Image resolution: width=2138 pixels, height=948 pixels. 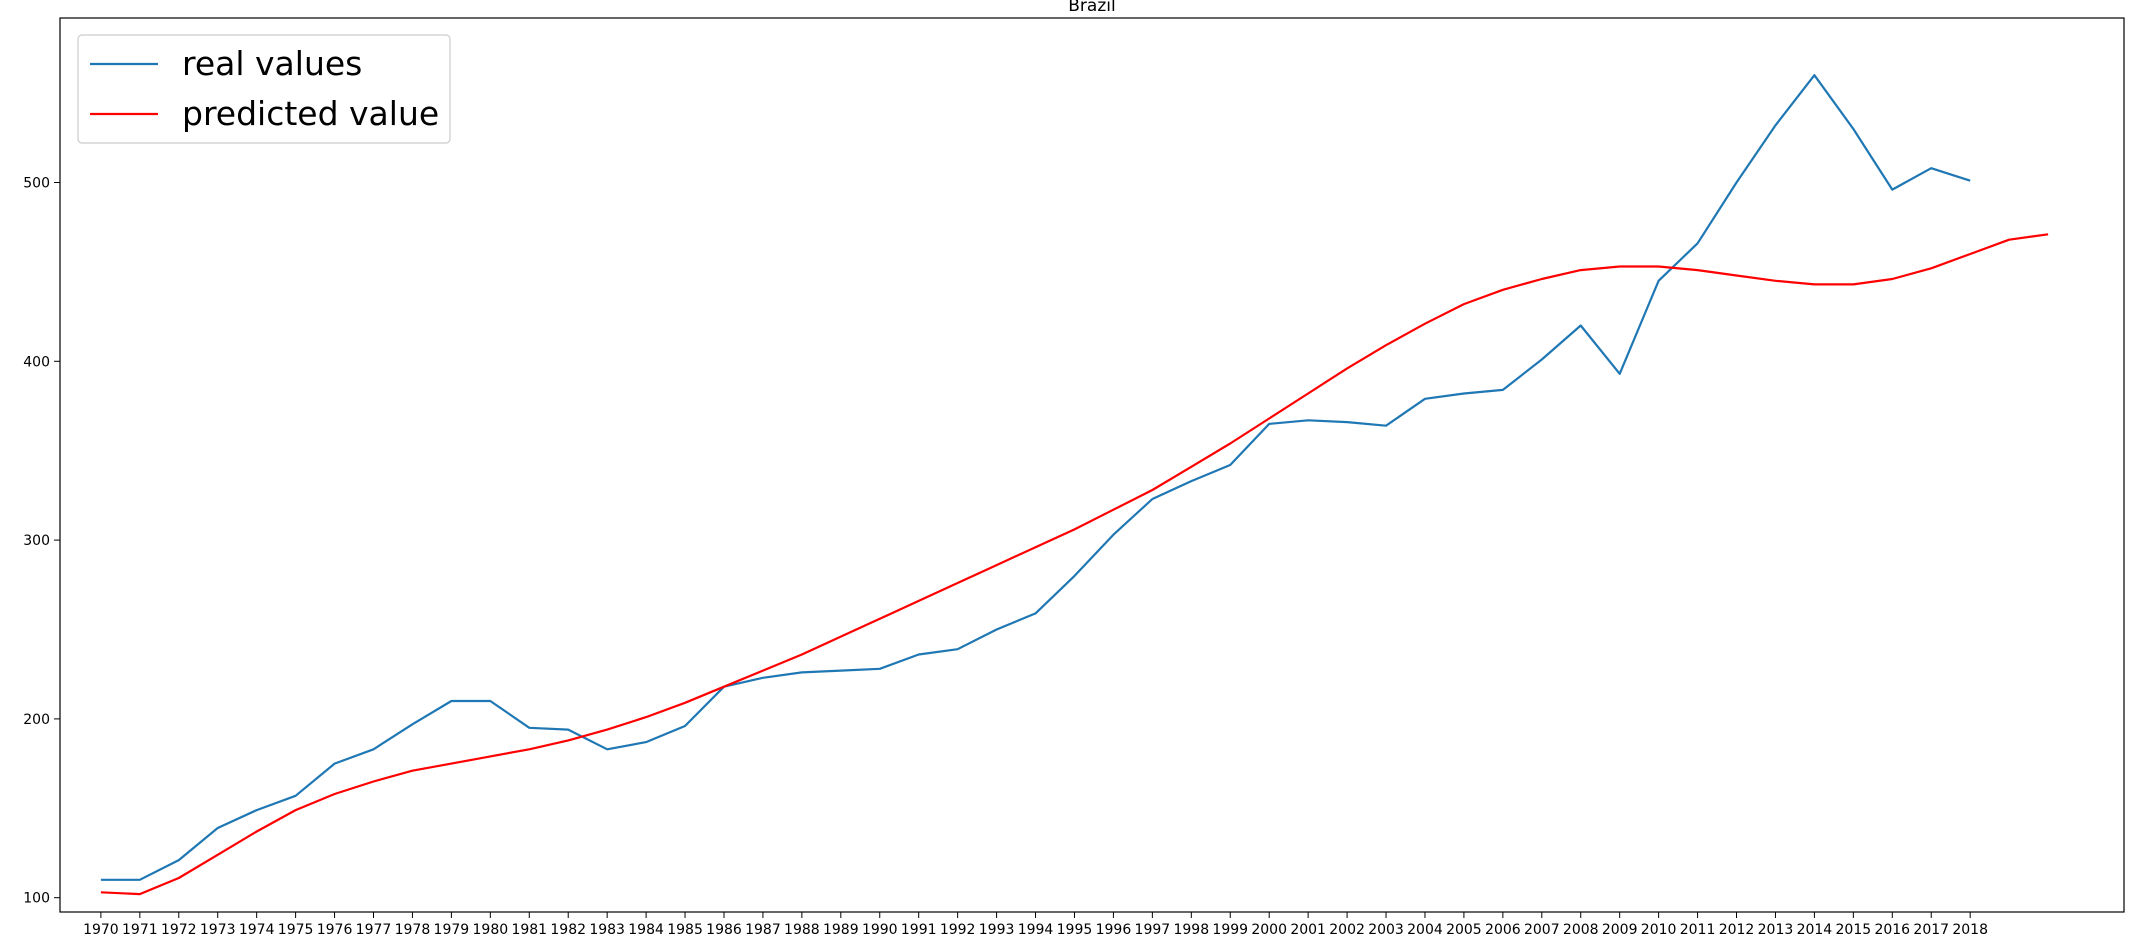 I want to click on legend-label-predicted-value: predicted value, so click(x=310, y=113).